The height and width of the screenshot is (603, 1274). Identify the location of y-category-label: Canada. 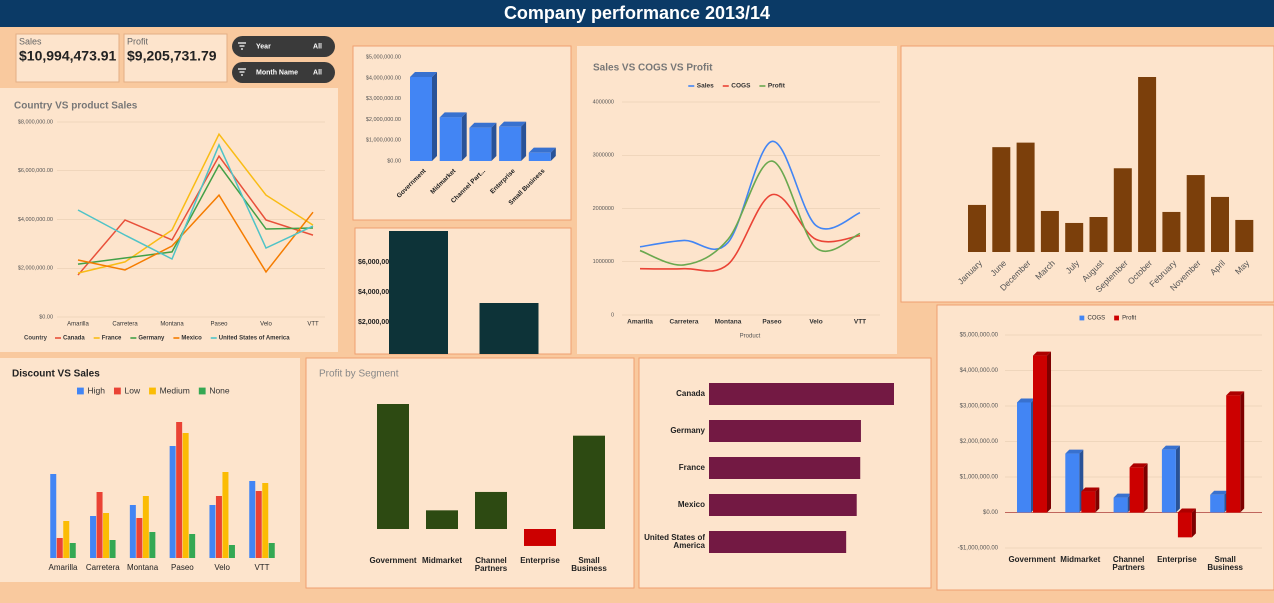
(690, 393).